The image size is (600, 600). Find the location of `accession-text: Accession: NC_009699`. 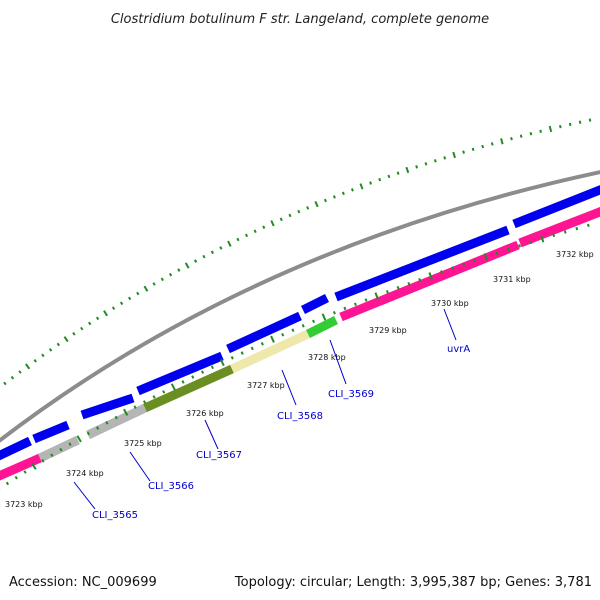

accession-text: Accession: NC_009699 is located at coordinates (83, 582).